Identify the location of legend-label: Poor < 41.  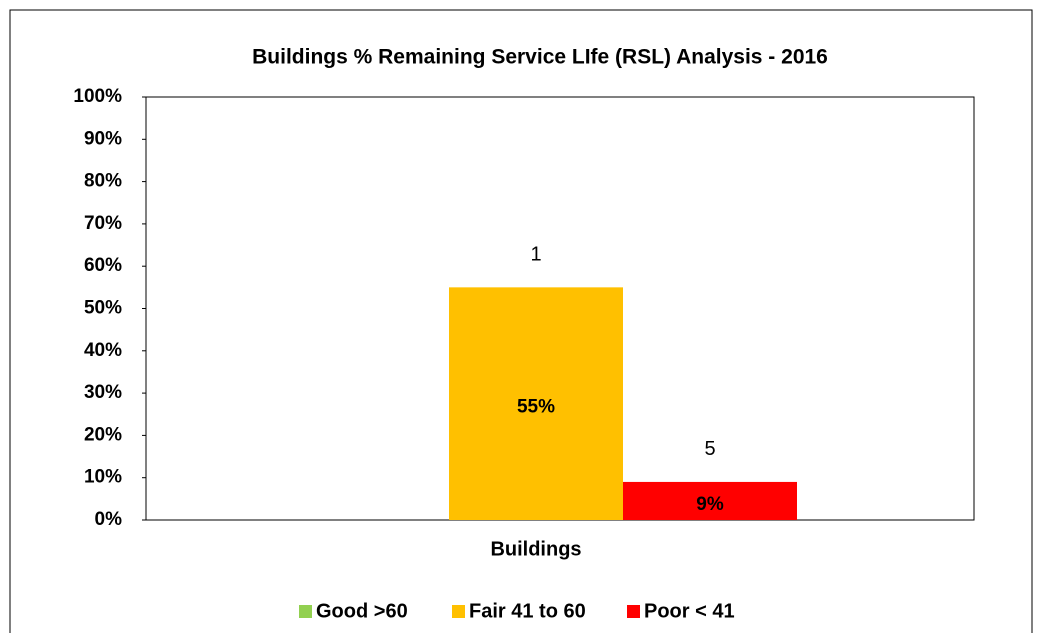
(689, 611).